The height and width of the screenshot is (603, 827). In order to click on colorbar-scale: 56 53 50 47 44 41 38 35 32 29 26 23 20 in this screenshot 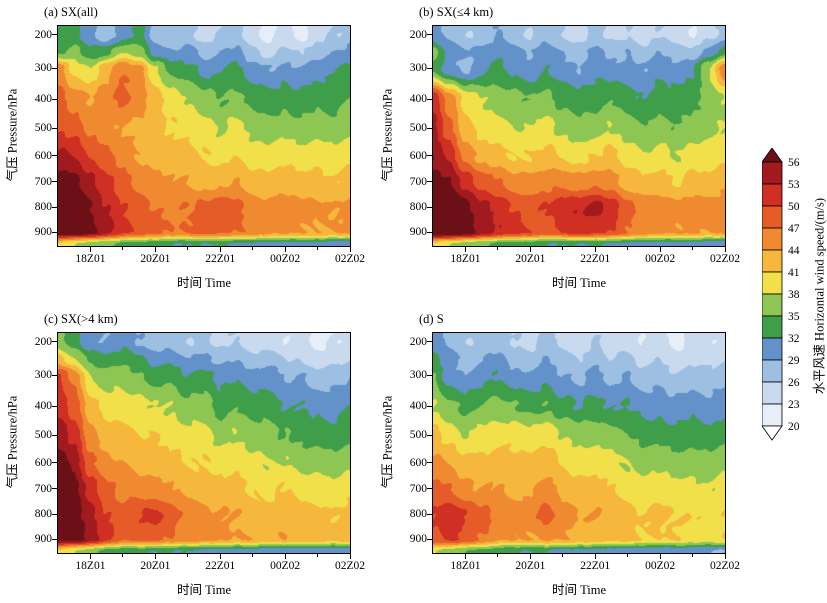, I will do `click(780, 294)`.